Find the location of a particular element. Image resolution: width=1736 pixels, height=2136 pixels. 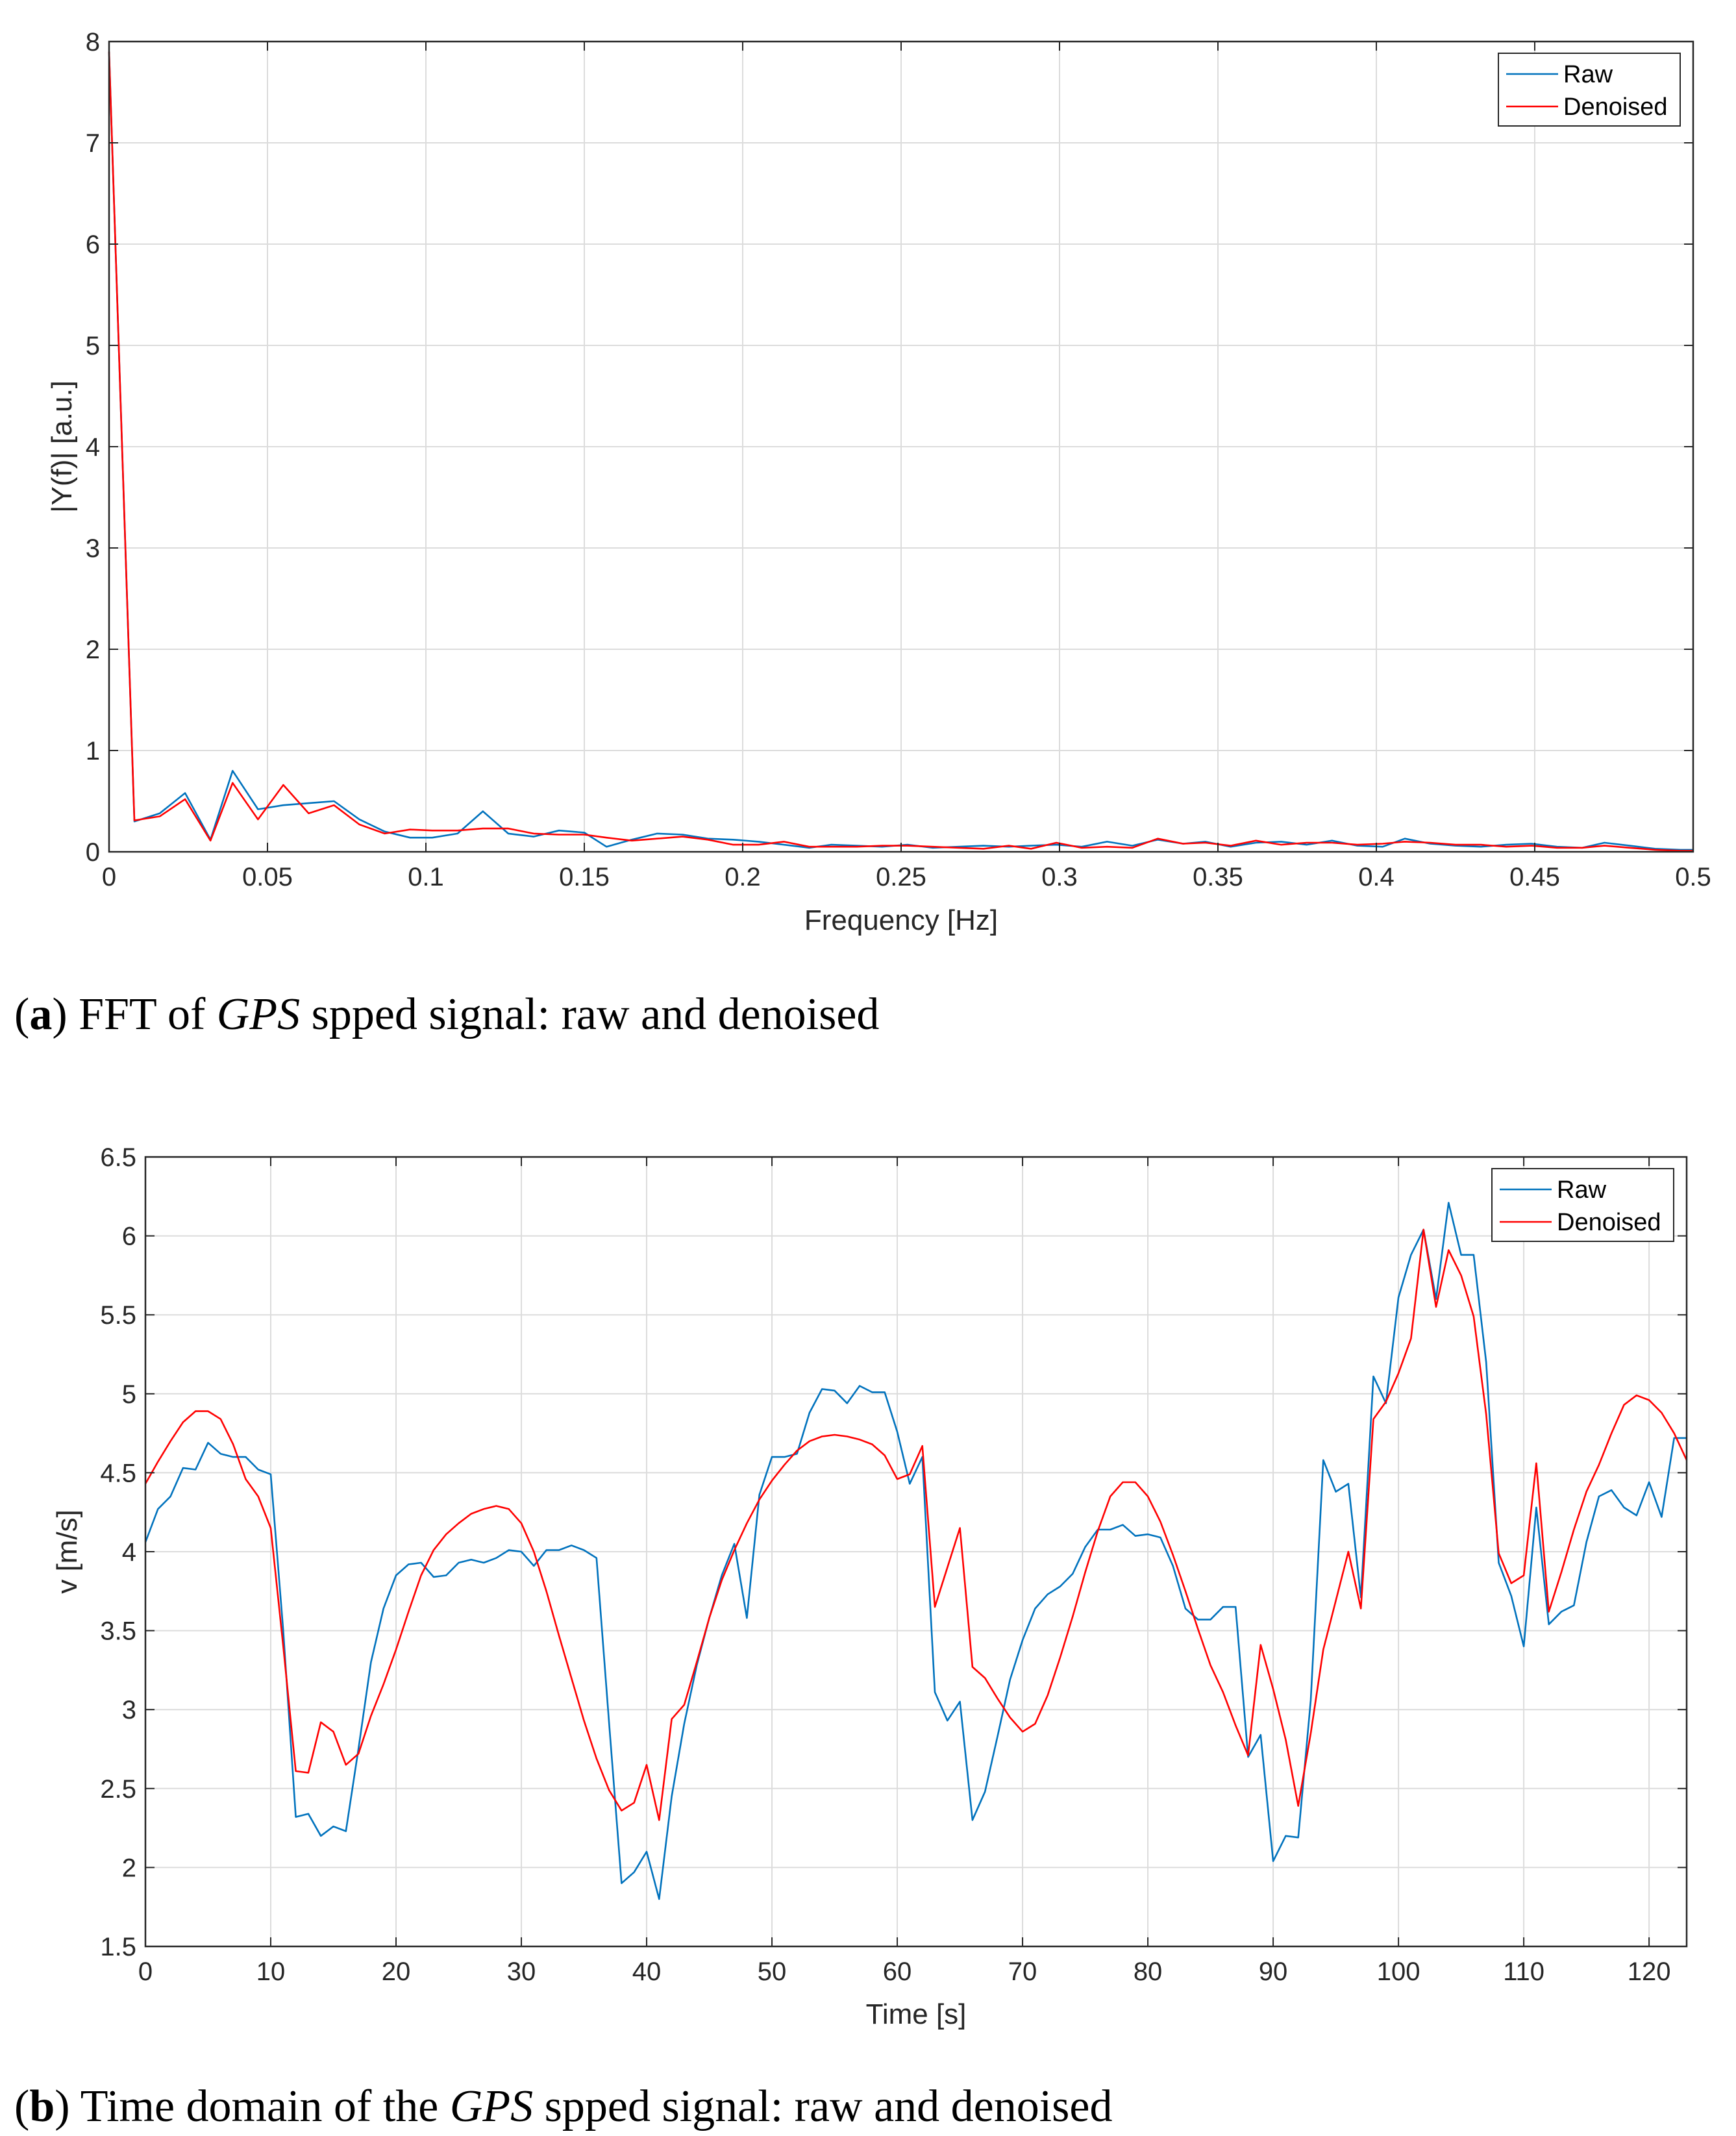

y-tick-label: 0 is located at coordinates (93, 852).